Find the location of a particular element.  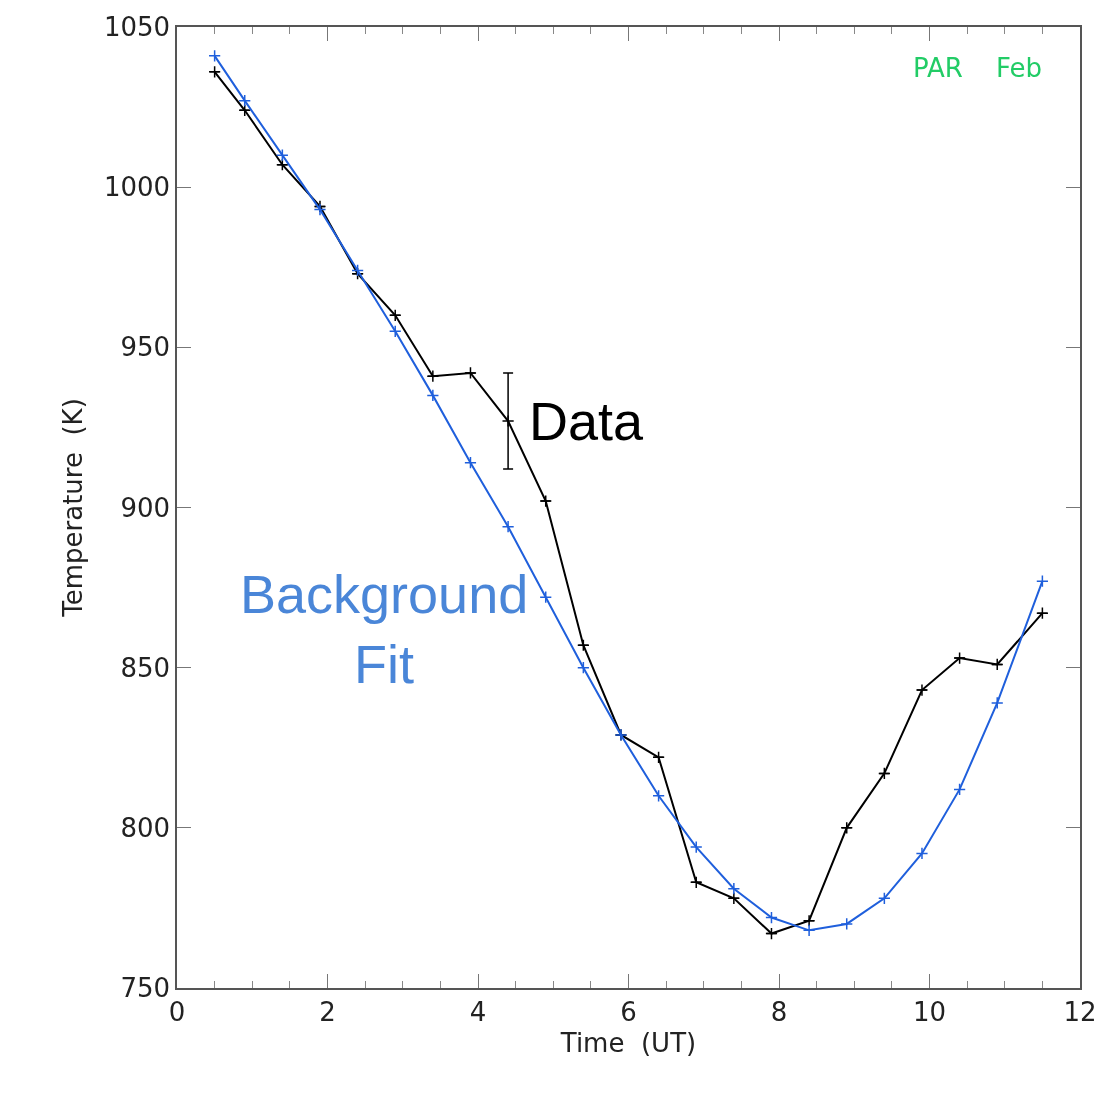

x-tick-label: 6 is located at coordinates (628, 1011).